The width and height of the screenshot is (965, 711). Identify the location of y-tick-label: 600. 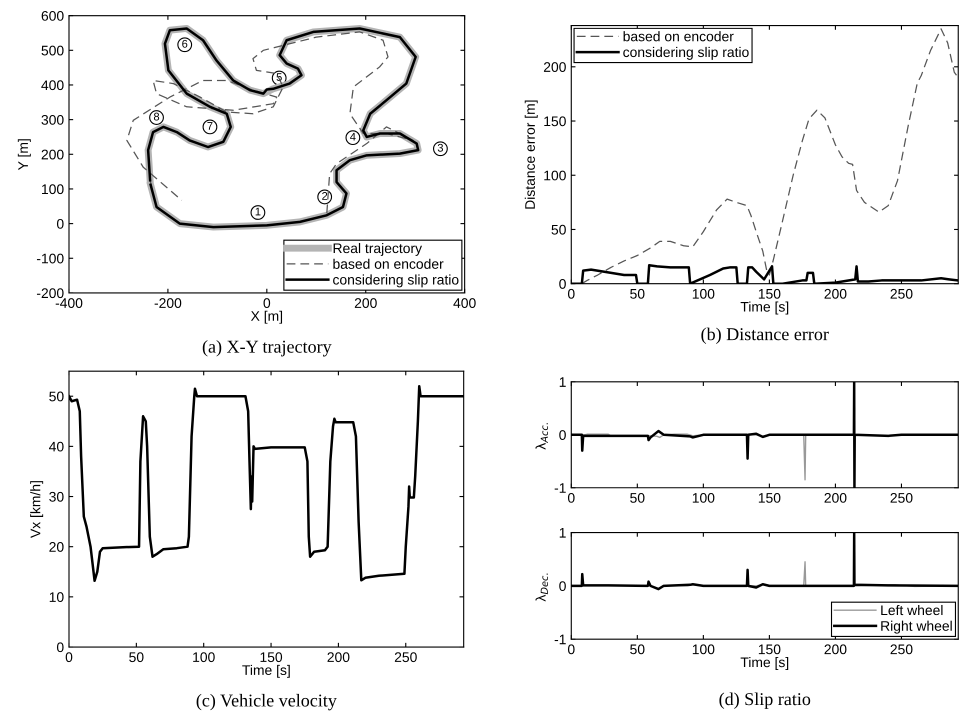
(53, 15).